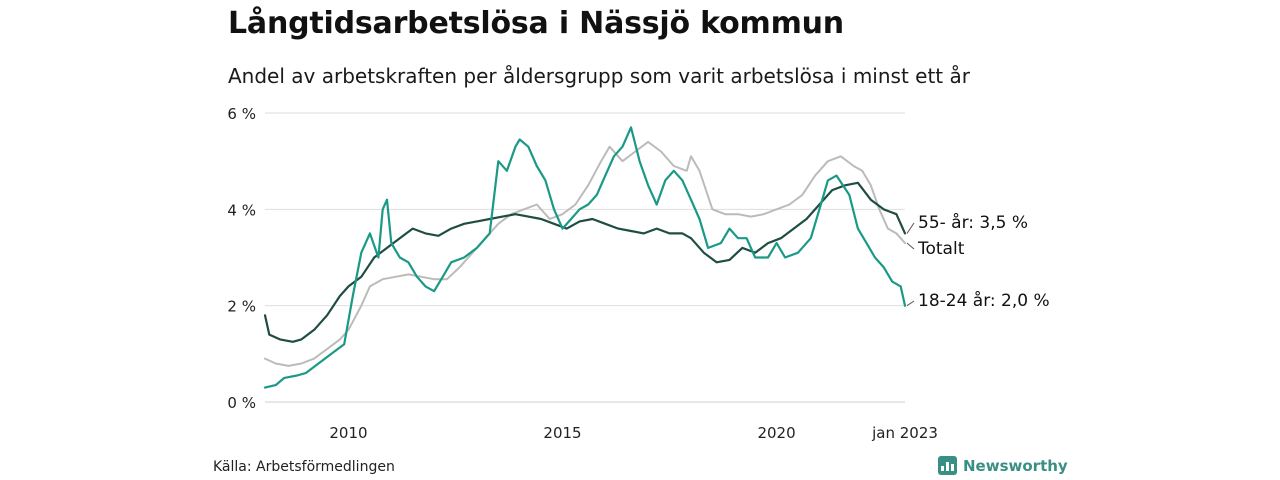 Image resolution: width=1280 pixels, height=480 pixels. Describe the element at coordinates (776, 433) in the screenshot. I see `x-tick-label: 2020` at that location.